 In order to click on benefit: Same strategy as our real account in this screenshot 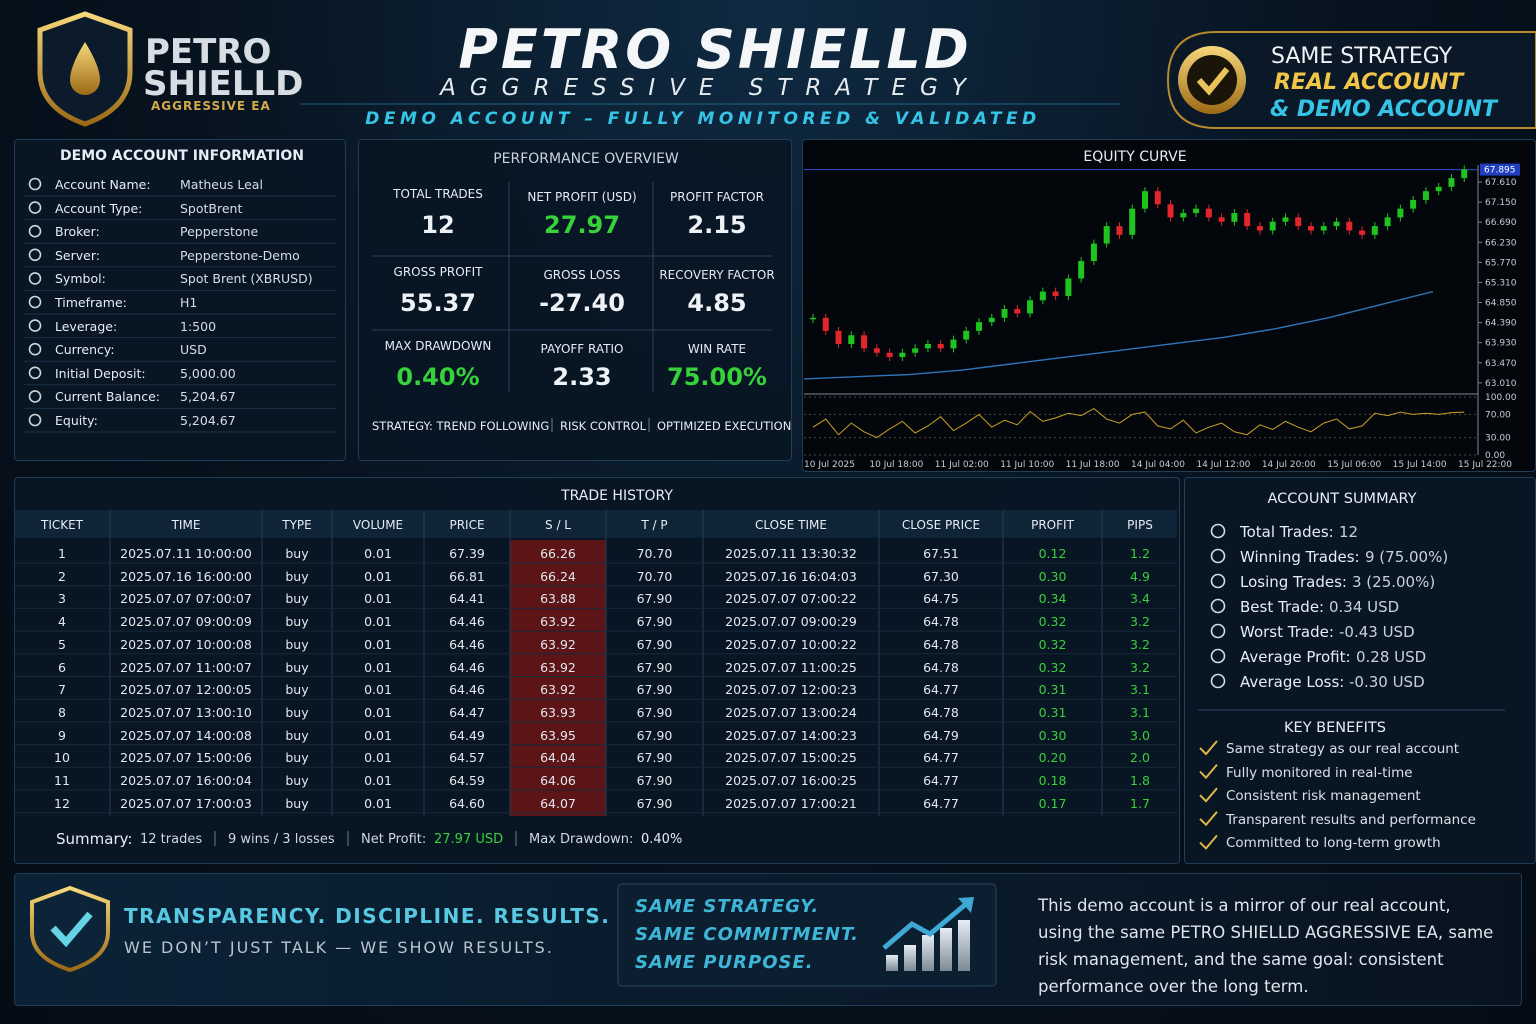, I will do `click(1343, 749)`.